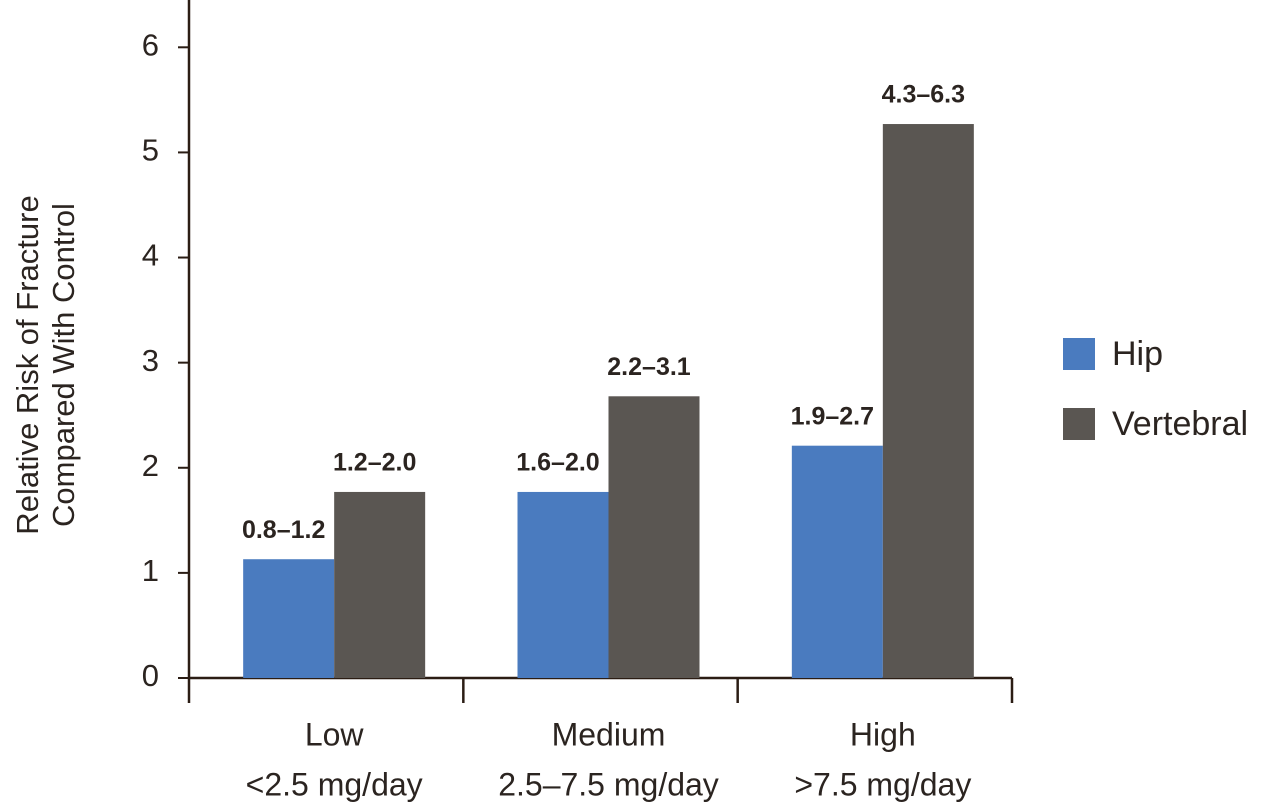 The height and width of the screenshot is (807, 1280). What do you see at coordinates (608, 784) in the screenshot?
I see `x-tick-label: 2.5–7.5 mg/day` at bounding box center [608, 784].